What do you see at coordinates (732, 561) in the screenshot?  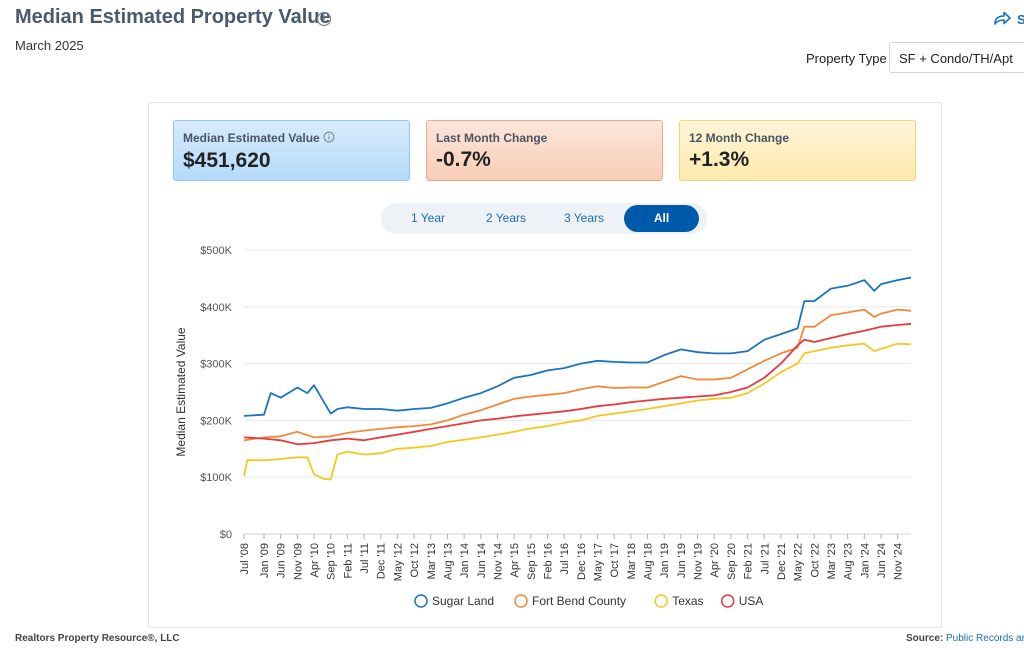 I see `x-tick-label: Sep '20` at bounding box center [732, 561].